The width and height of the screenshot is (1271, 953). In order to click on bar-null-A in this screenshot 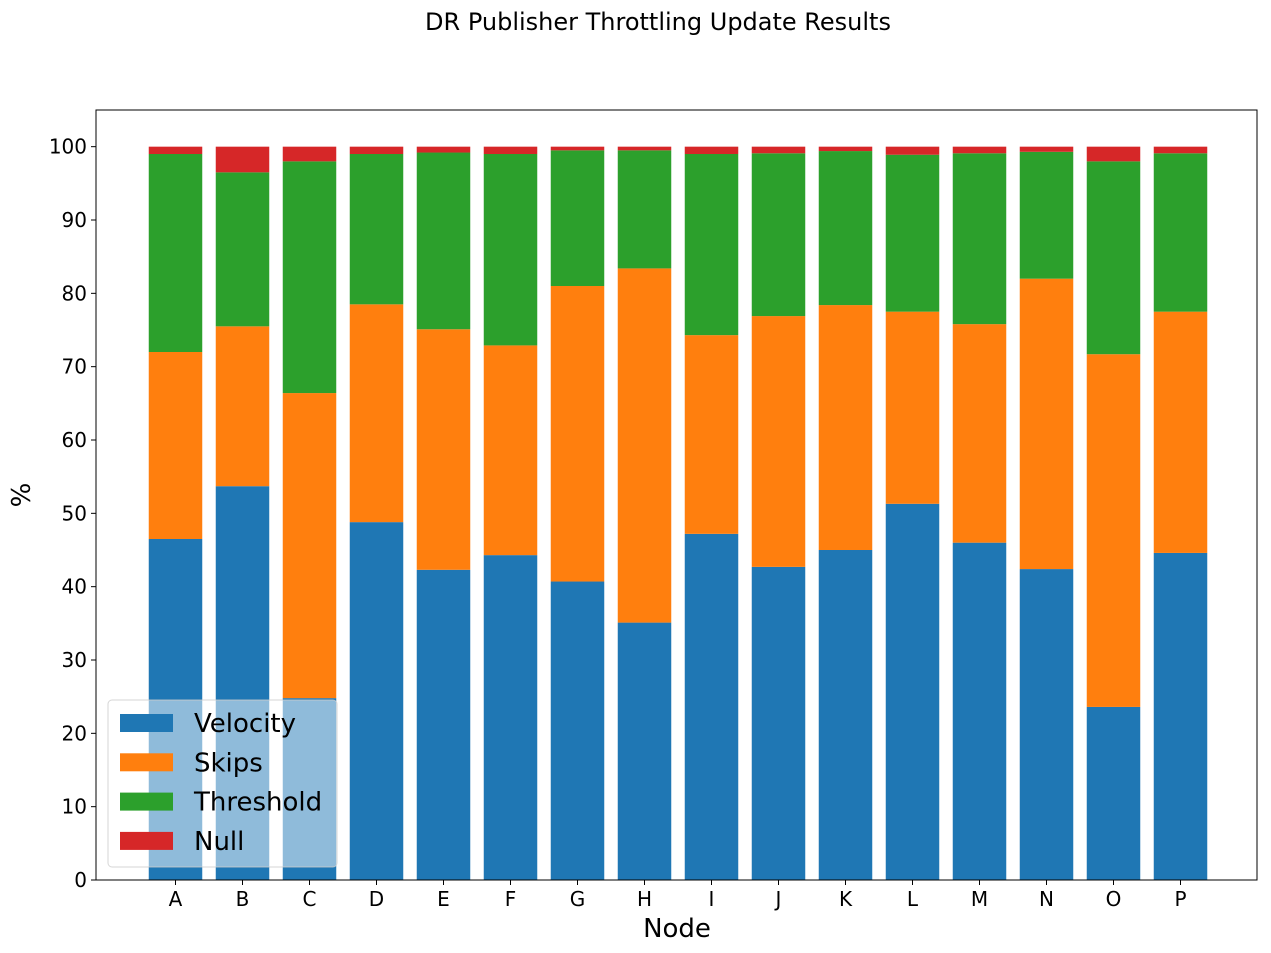, I will do `click(175, 150)`.